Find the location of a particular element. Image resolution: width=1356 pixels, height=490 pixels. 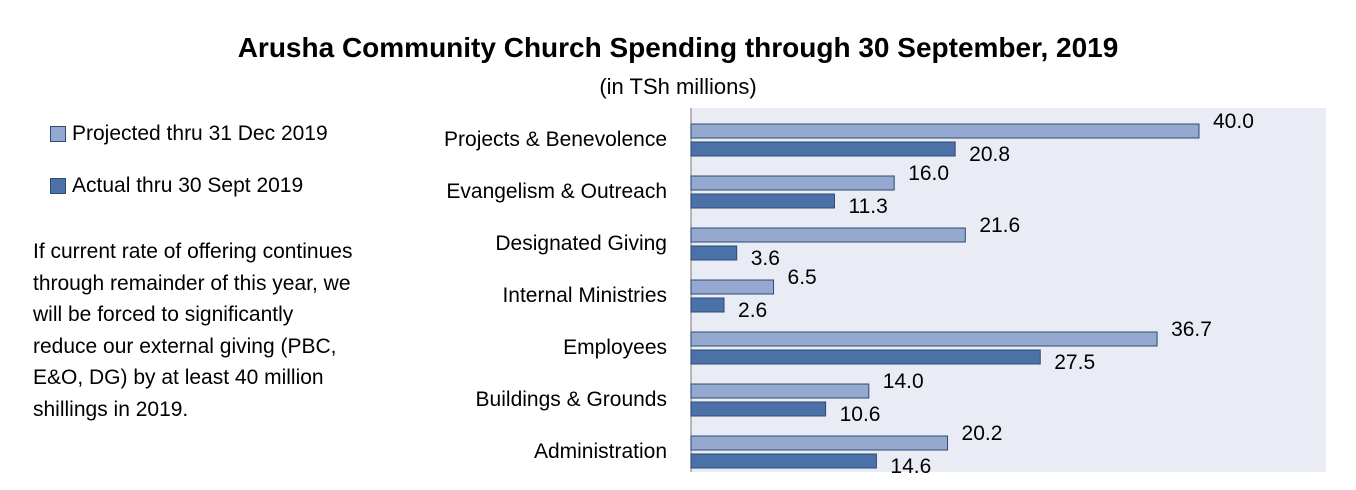

data-label-projected: 20.2 is located at coordinates (982, 433).